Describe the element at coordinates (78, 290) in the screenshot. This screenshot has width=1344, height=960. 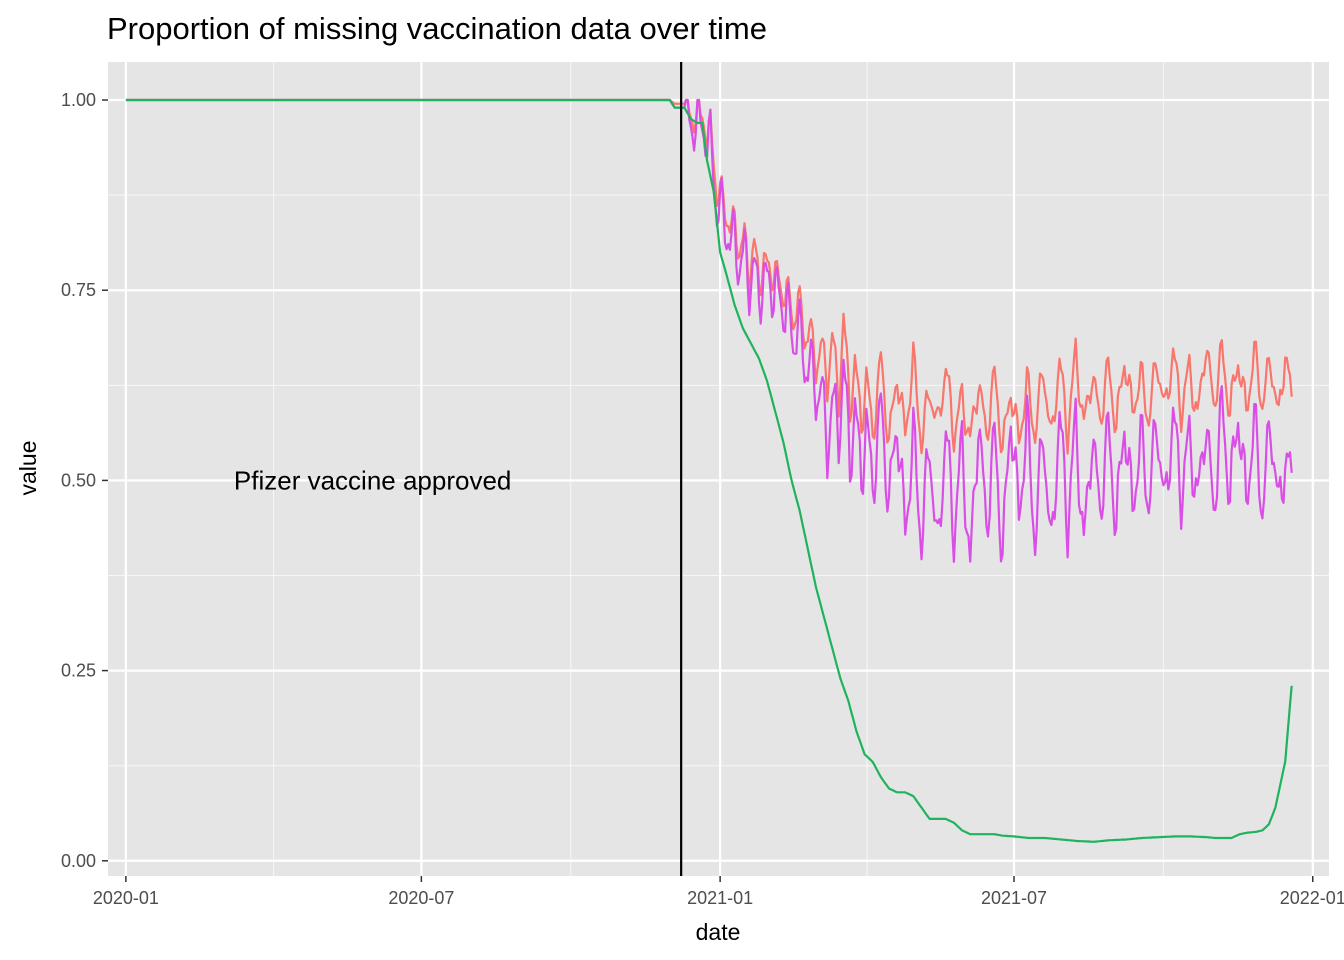
I see `y-tick-label: 0.75` at that location.